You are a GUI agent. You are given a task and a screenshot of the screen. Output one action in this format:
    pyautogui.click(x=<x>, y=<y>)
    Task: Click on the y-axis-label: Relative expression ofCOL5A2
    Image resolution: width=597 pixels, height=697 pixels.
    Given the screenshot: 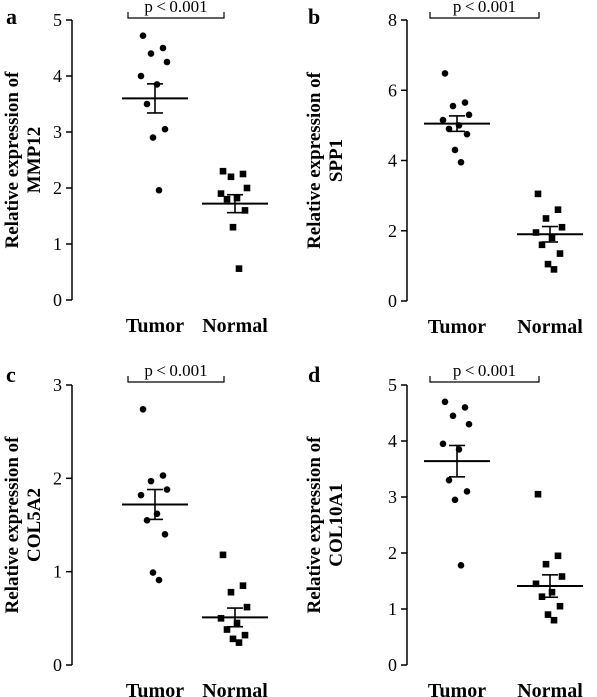 What is the action you would take?
    pyautogui.click(x=23, y=525)
    